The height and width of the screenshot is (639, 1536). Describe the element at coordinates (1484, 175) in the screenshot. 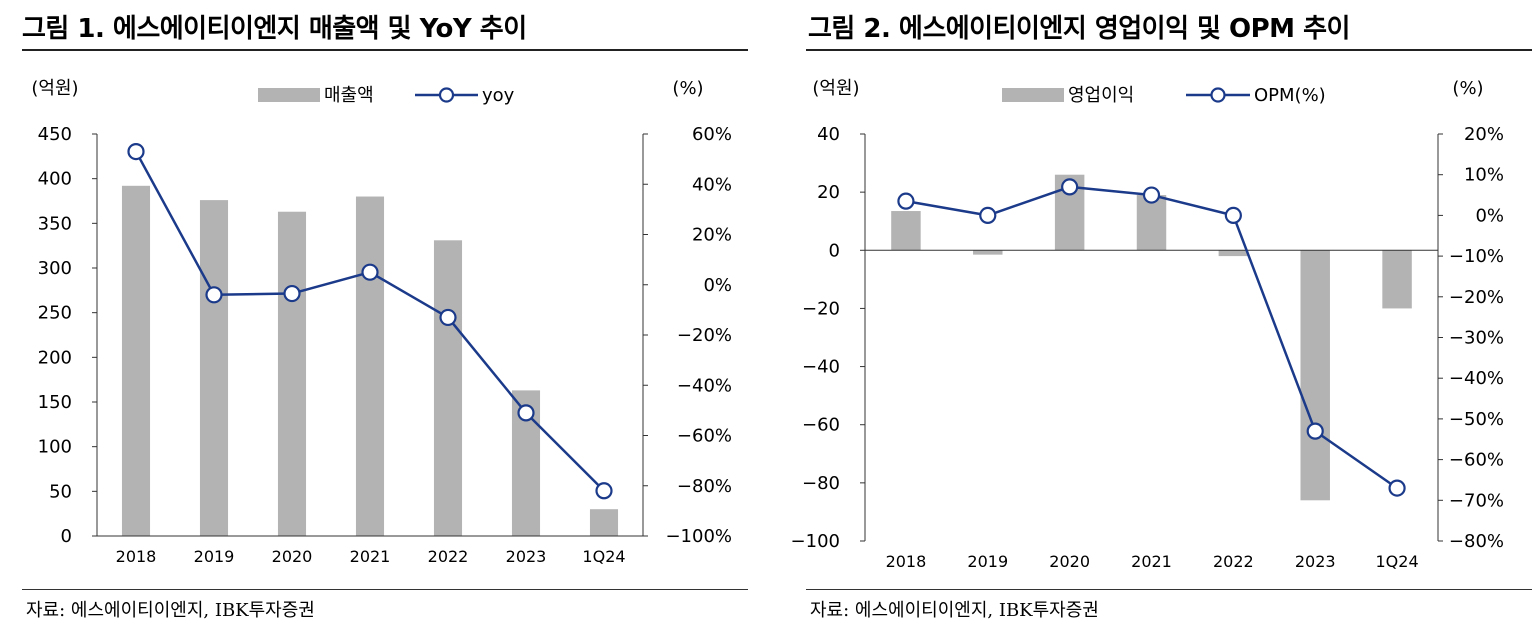

I see `right-axis-tick-label: 10%` at that location.